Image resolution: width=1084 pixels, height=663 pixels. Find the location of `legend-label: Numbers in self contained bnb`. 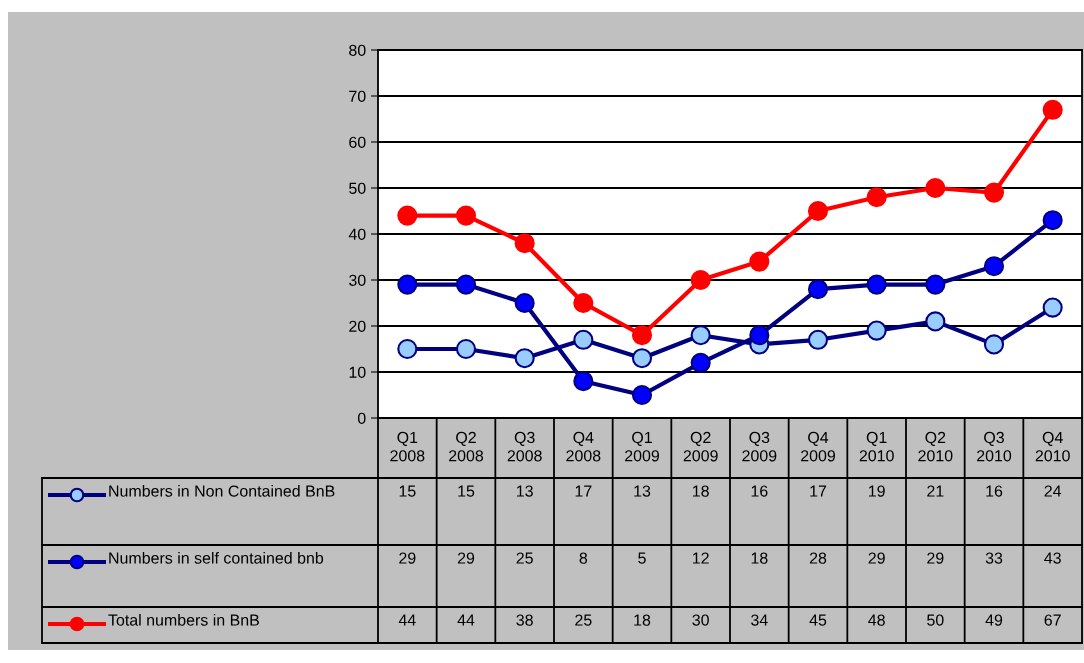

legend-label: Numbers in self contained bnb is located at coordinates (216, 558).